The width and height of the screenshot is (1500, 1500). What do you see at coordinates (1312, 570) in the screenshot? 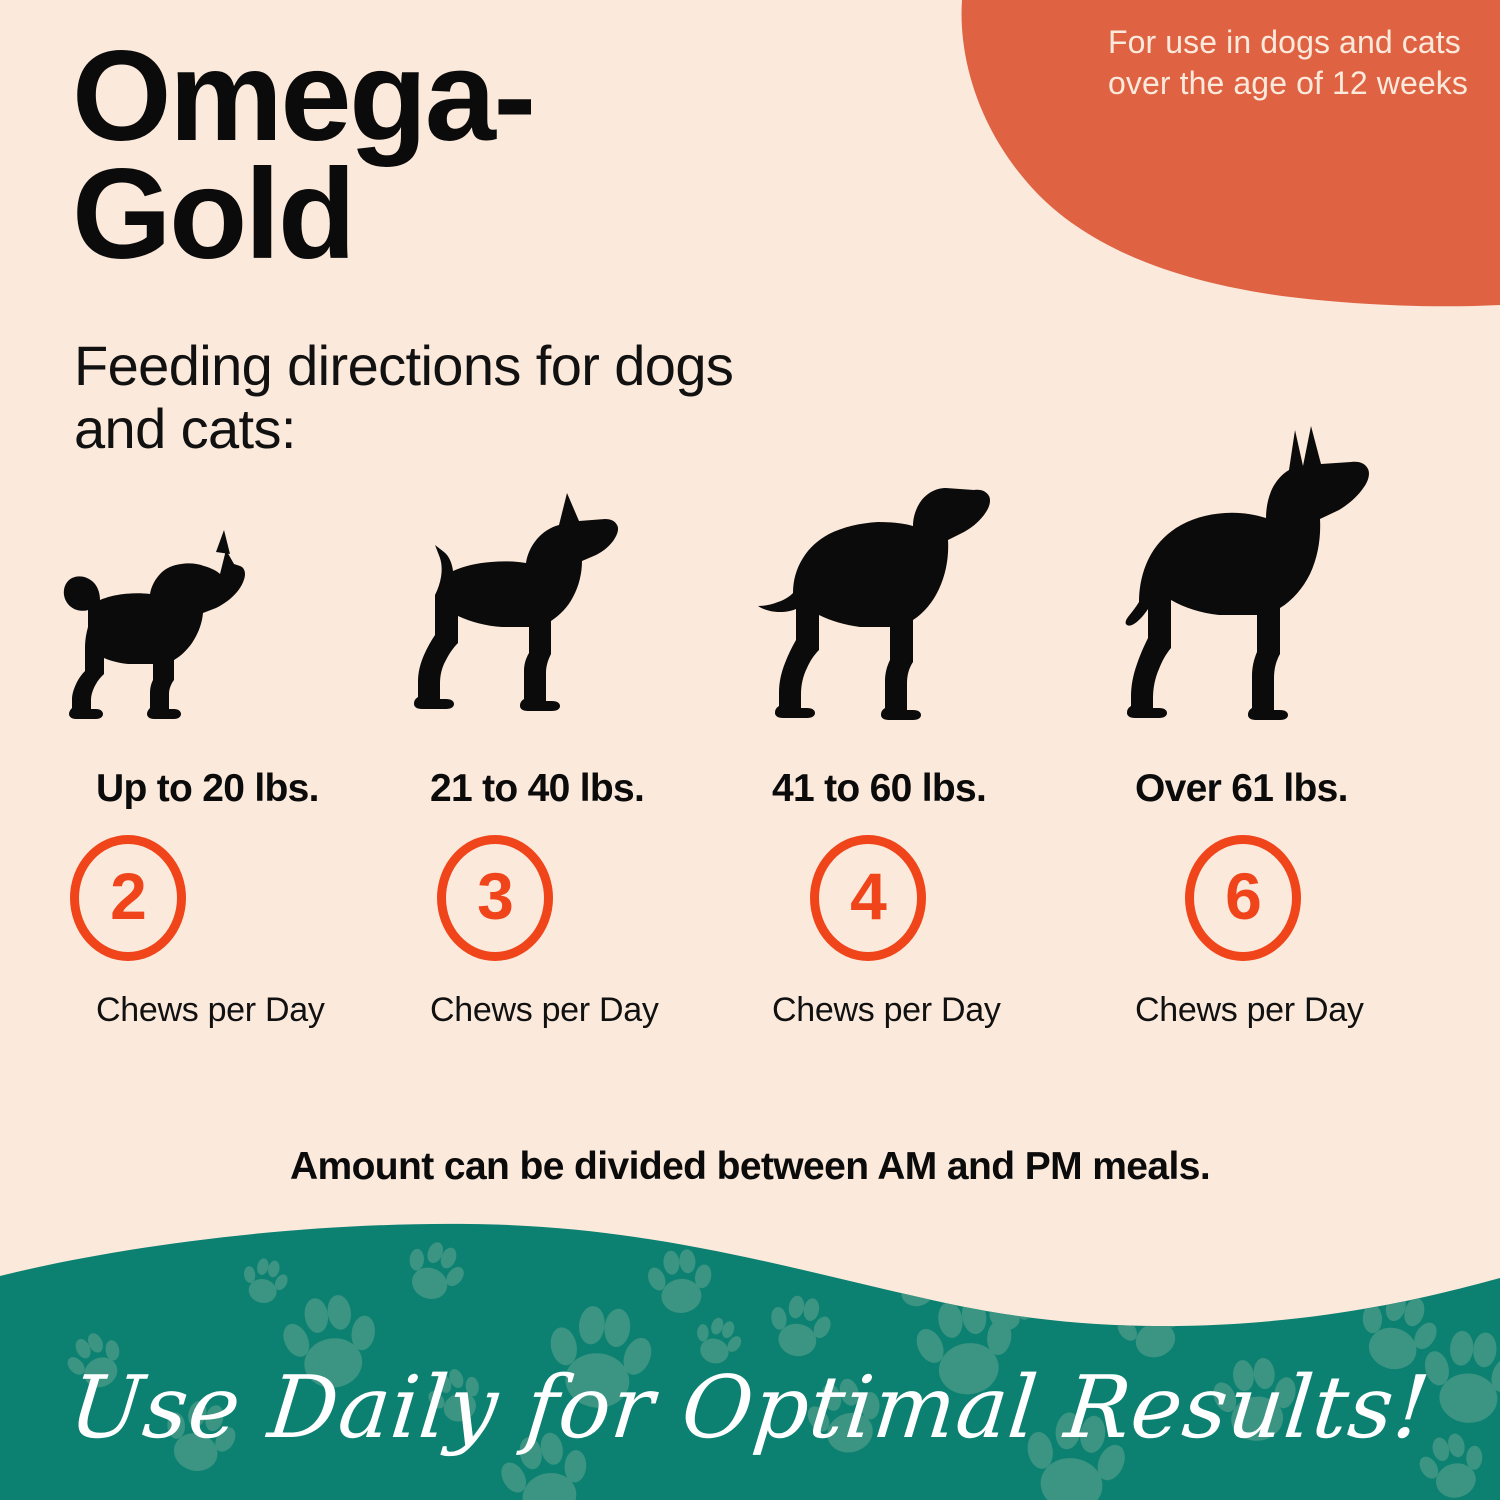
I see `giant-dog-icon` at bounding box center [1312, 570].